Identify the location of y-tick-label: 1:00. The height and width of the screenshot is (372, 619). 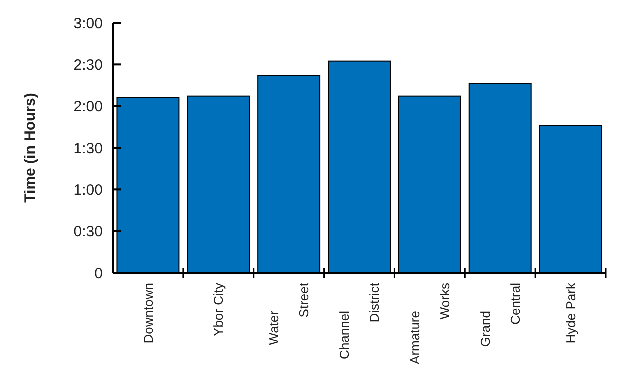
(88, 190).